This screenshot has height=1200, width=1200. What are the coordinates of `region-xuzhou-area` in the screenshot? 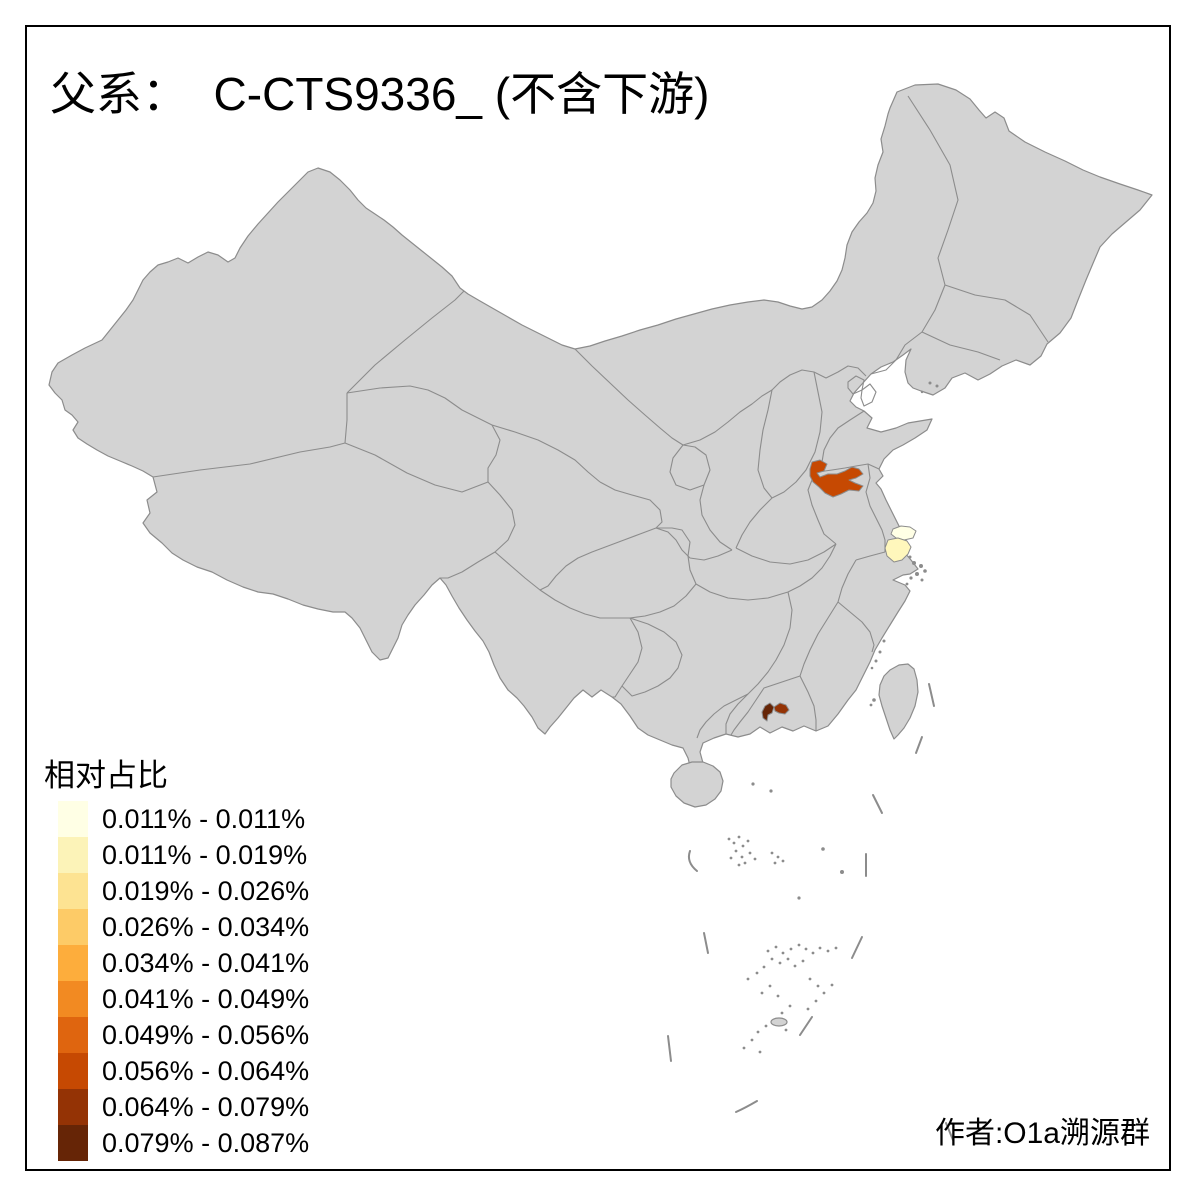 It's located at (836, 478).